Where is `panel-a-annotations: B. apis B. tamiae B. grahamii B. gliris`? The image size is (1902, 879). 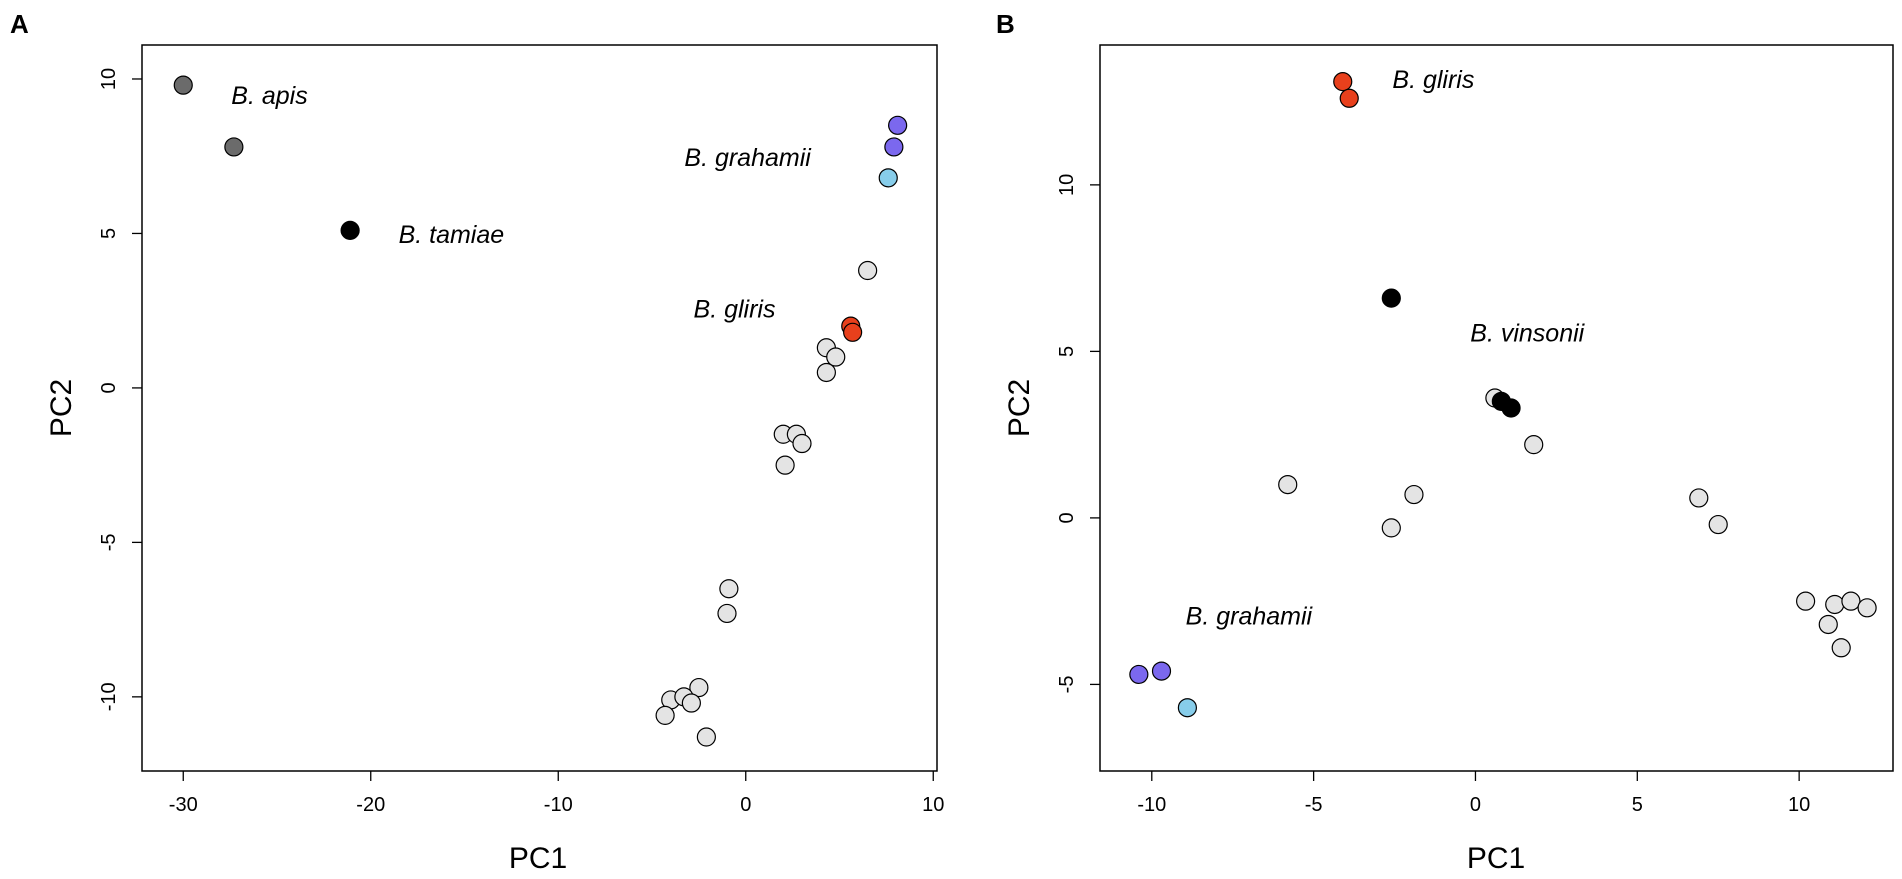
panel-a-annotations: B. apis B. tamiae B. grahamii B. gliris is located at coordinates (521, 202).